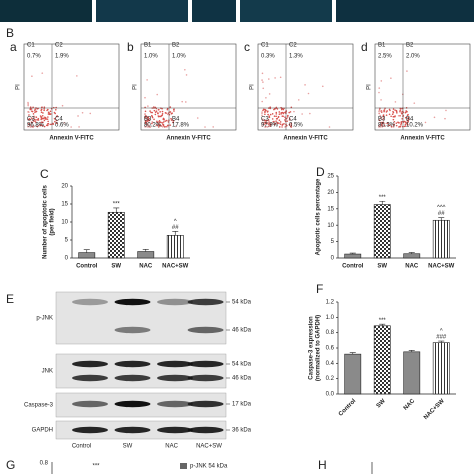  Describe the element at coordinates (46, 222) in the screenshot. I see `y-axis-title: Number of apoptotic cells` at that location.